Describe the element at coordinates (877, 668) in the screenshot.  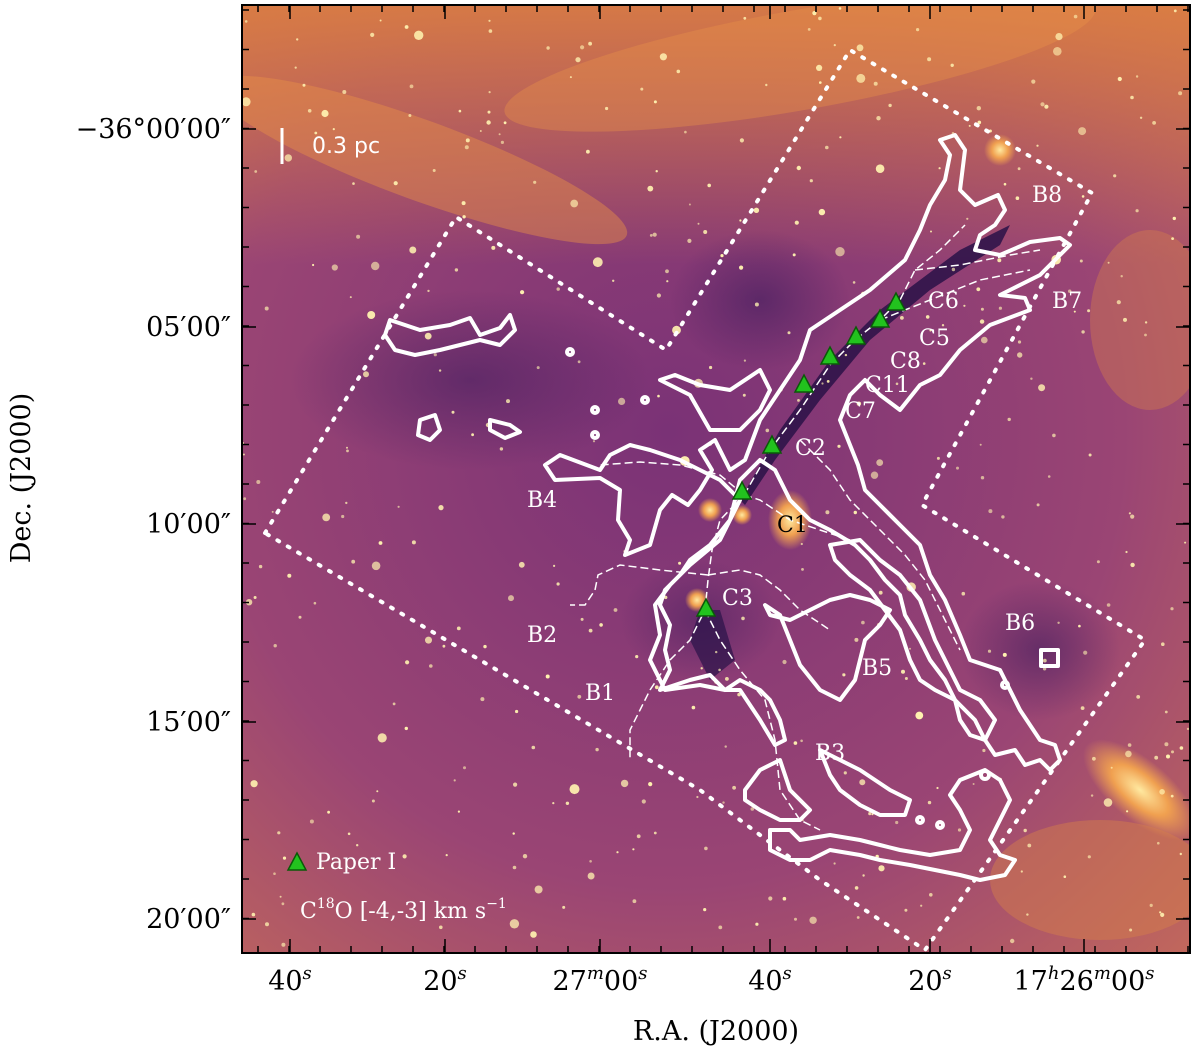
I see `label-b5: B5` at that location.